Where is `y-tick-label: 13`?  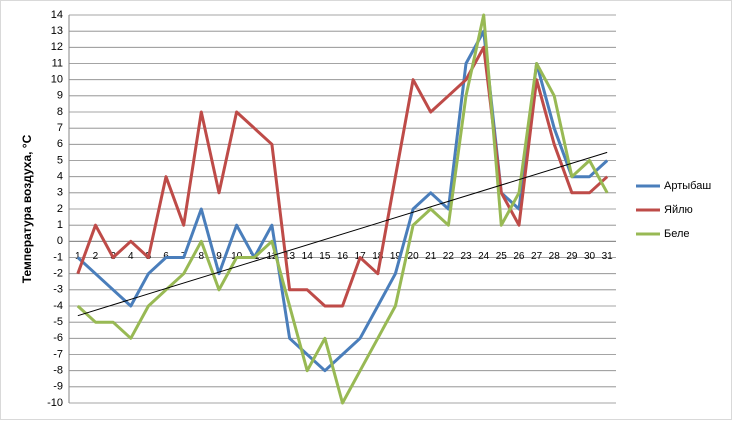
y-tick-label: 13 is located at coordinates (57, 31).